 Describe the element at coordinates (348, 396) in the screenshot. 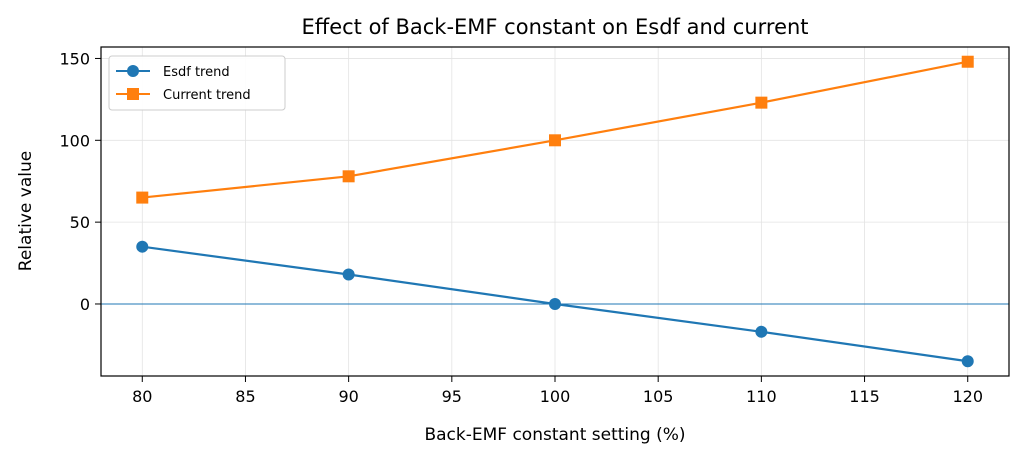

I see `x-tick-label: 90` at that location.